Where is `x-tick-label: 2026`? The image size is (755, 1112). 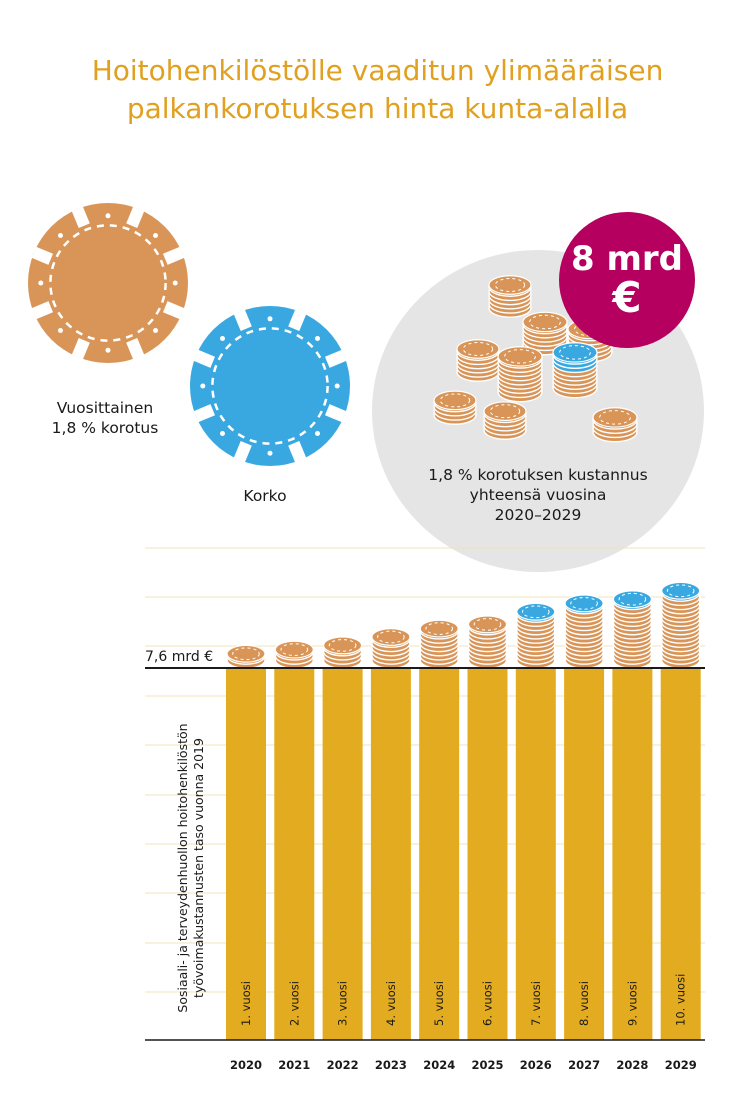
x-tick-label: 2026 is located at coordinates (536, 1065).